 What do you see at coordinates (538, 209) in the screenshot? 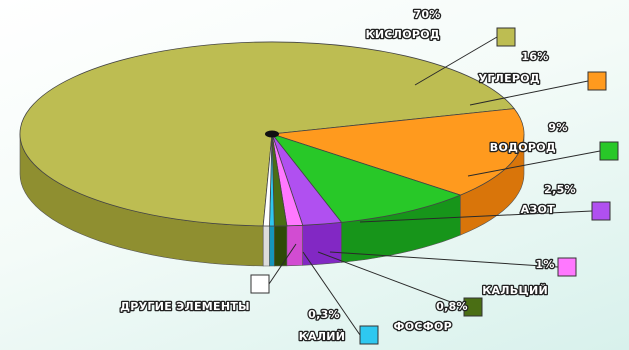
I see `slice-азот-name-label: АЗОТ` at bounding box center [538, 209].